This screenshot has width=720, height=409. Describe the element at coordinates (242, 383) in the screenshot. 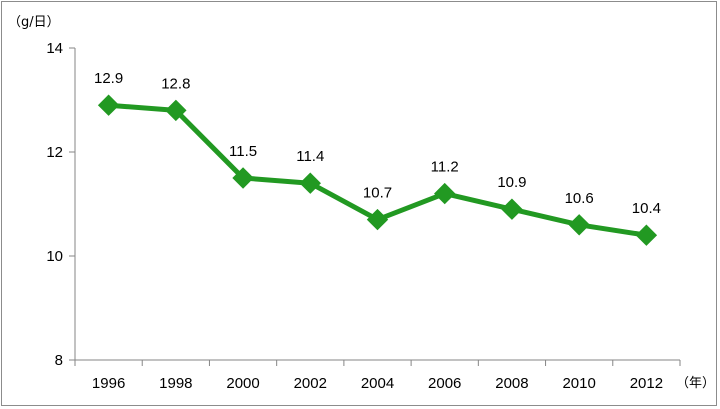

I see `x-tick-label: 2000` at that location.